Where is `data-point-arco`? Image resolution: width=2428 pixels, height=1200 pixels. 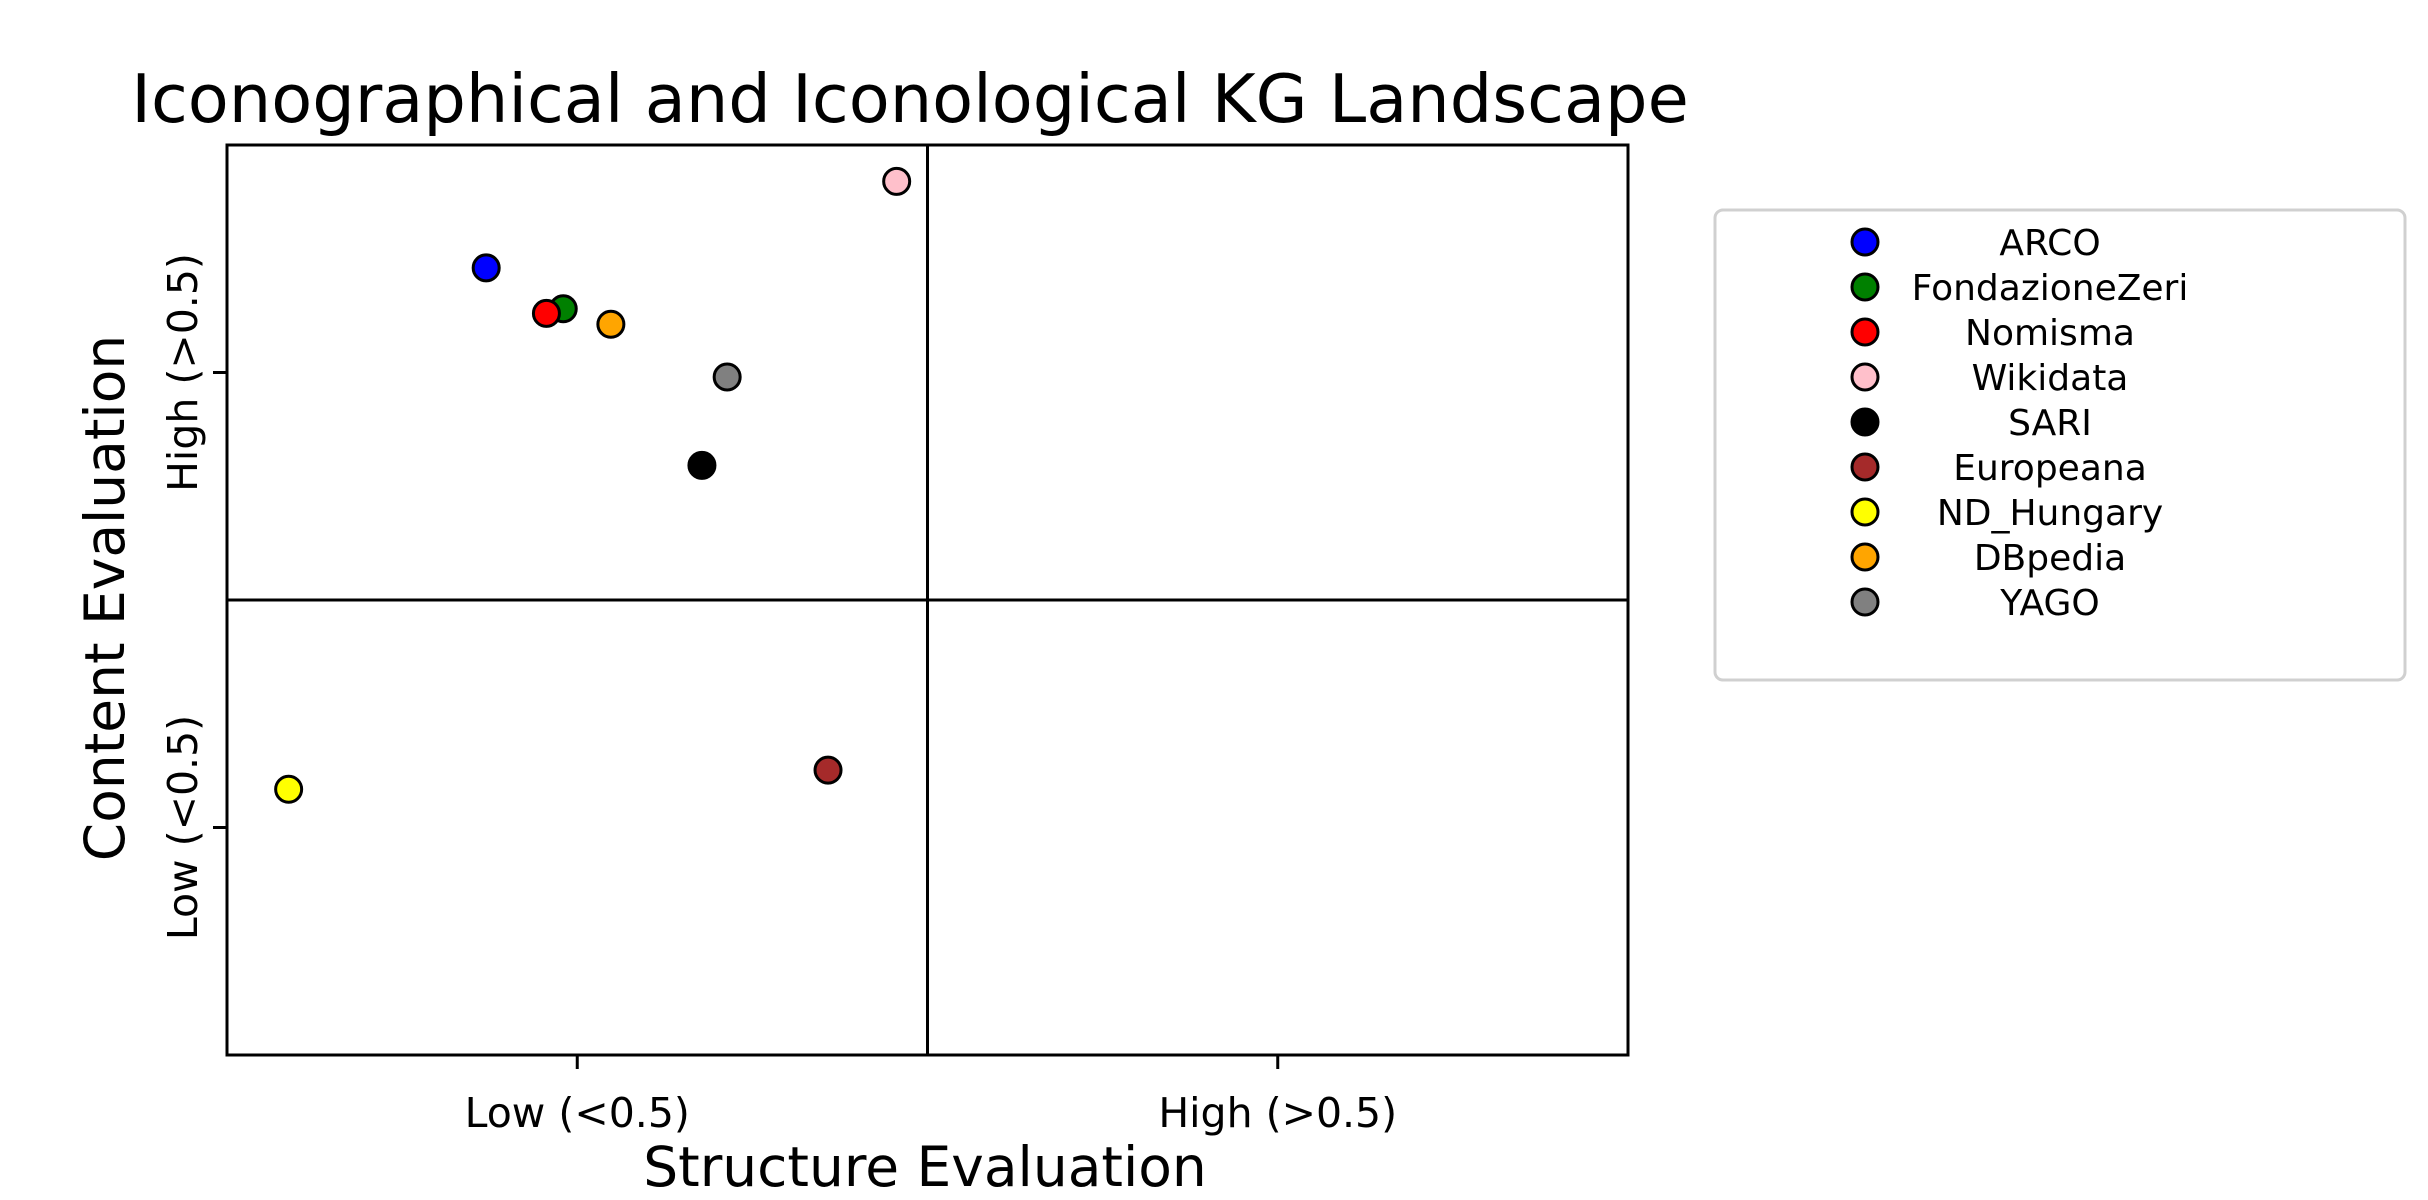 data-point-arco is located at coordinates (486, 268).